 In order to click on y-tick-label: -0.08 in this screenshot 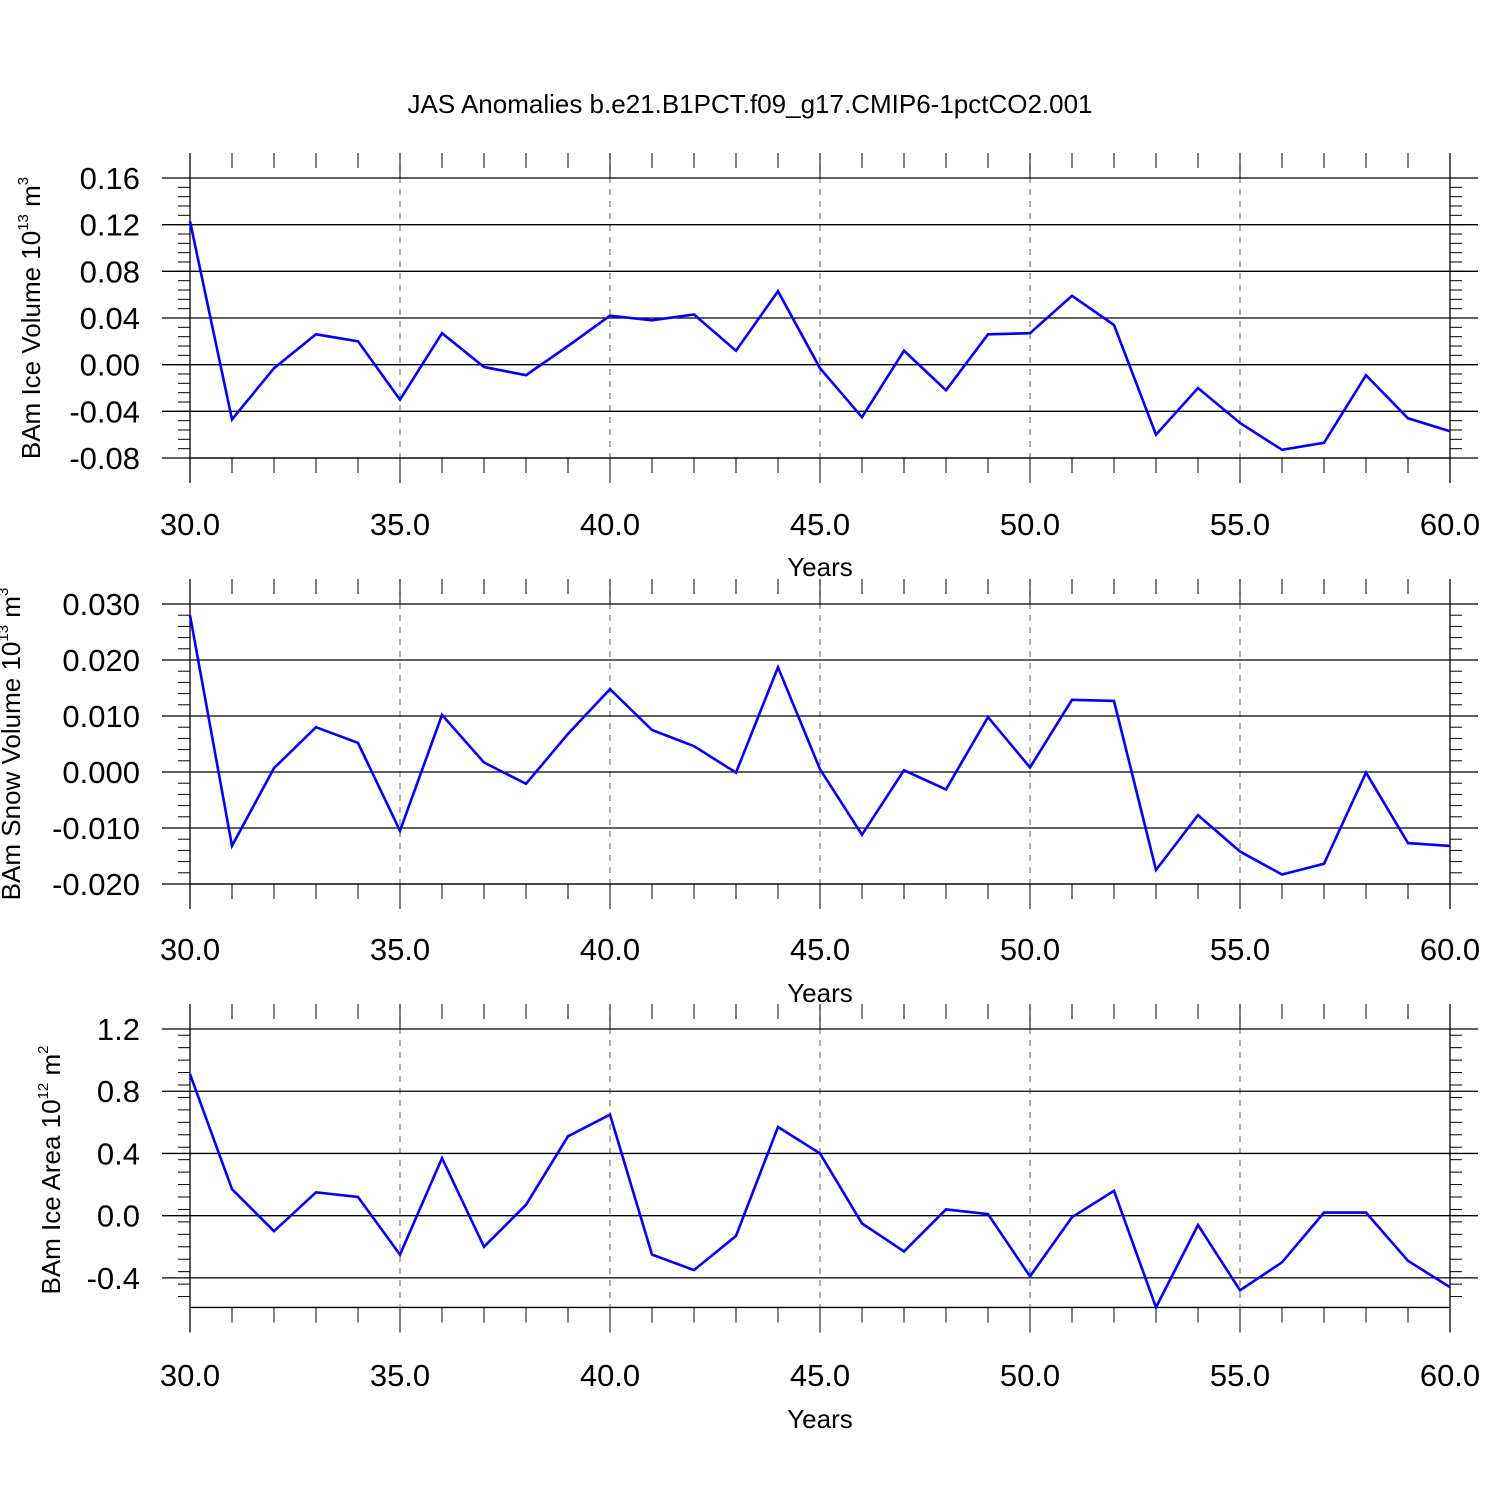, I will do `click(104, 458)`.